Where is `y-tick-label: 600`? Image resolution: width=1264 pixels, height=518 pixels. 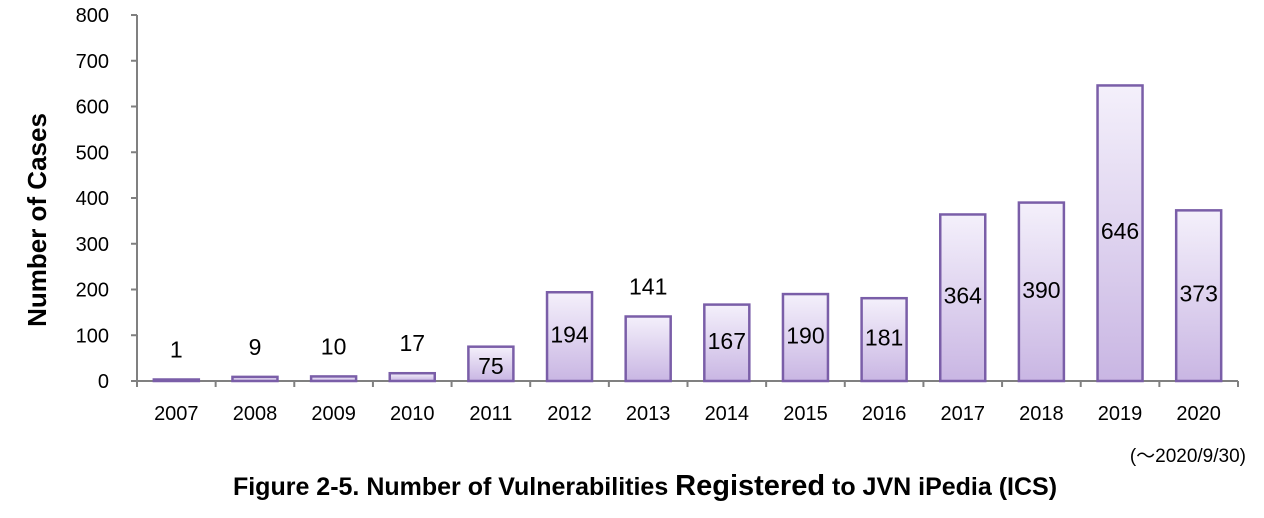 y-tick-label: 600 is located at coordinates (92, 108).